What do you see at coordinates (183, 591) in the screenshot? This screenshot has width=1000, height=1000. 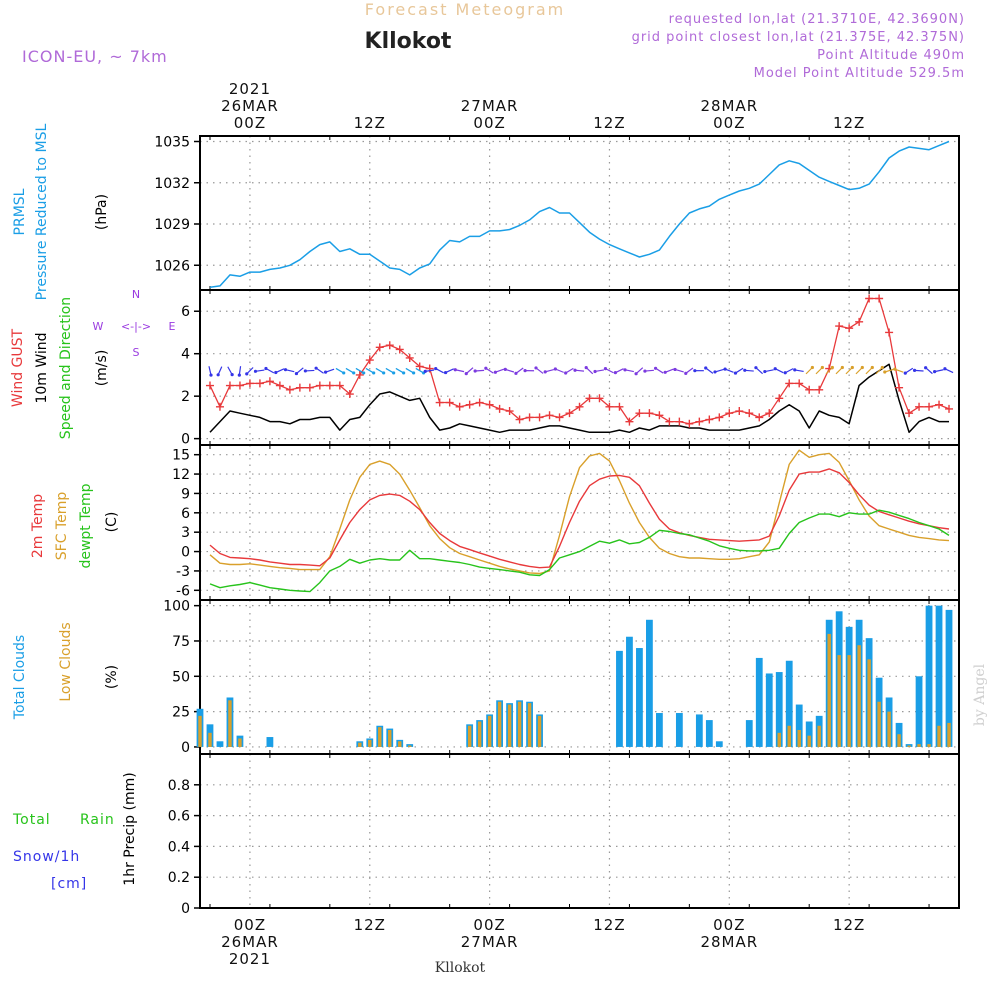 I see `temperature-tick-label: -6` at bounding box center [183, 591].